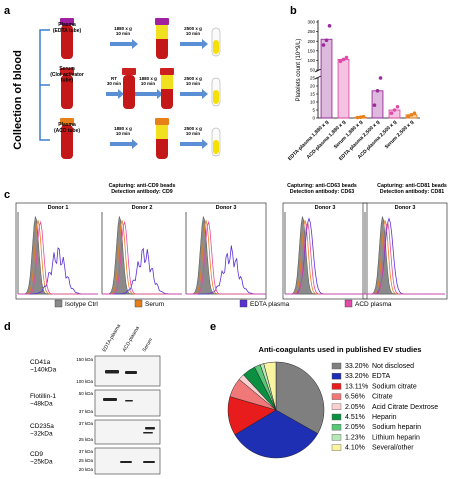 This screenshot has height=479, width=474. I want to click on legend-label: Serum, so click(154, 304).